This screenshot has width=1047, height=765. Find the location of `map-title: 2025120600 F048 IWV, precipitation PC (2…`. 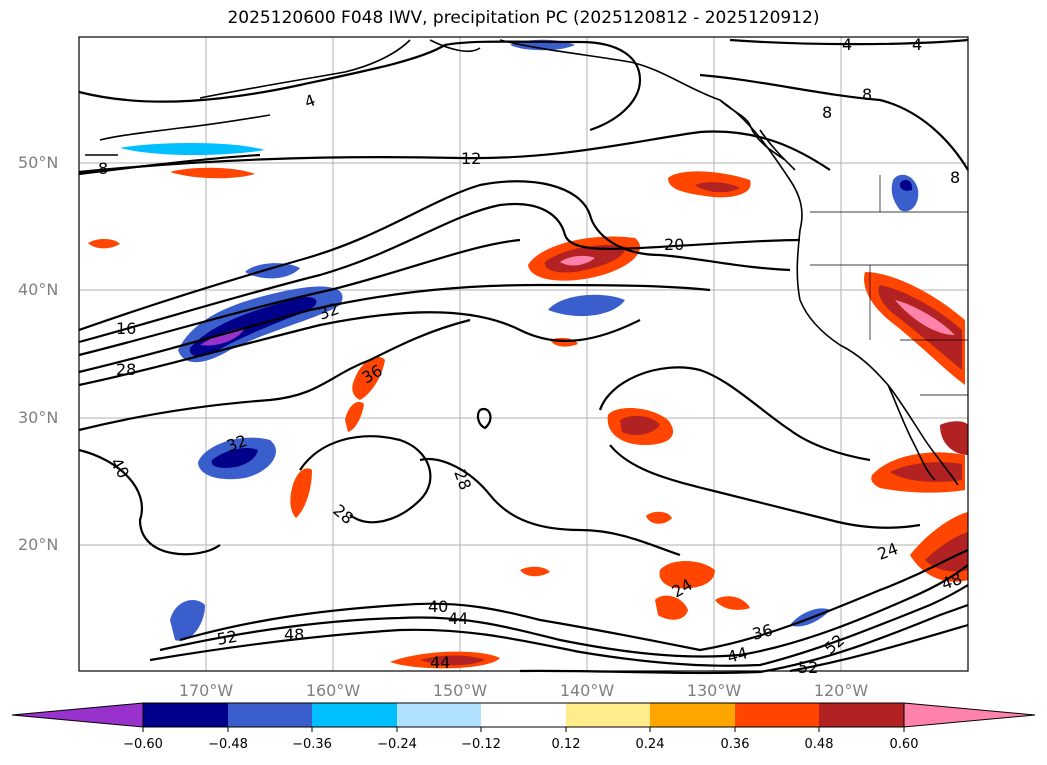

map-title: 2025120600 F048 IWV, precipitation PC (2… is located at coordinates (523, 18).